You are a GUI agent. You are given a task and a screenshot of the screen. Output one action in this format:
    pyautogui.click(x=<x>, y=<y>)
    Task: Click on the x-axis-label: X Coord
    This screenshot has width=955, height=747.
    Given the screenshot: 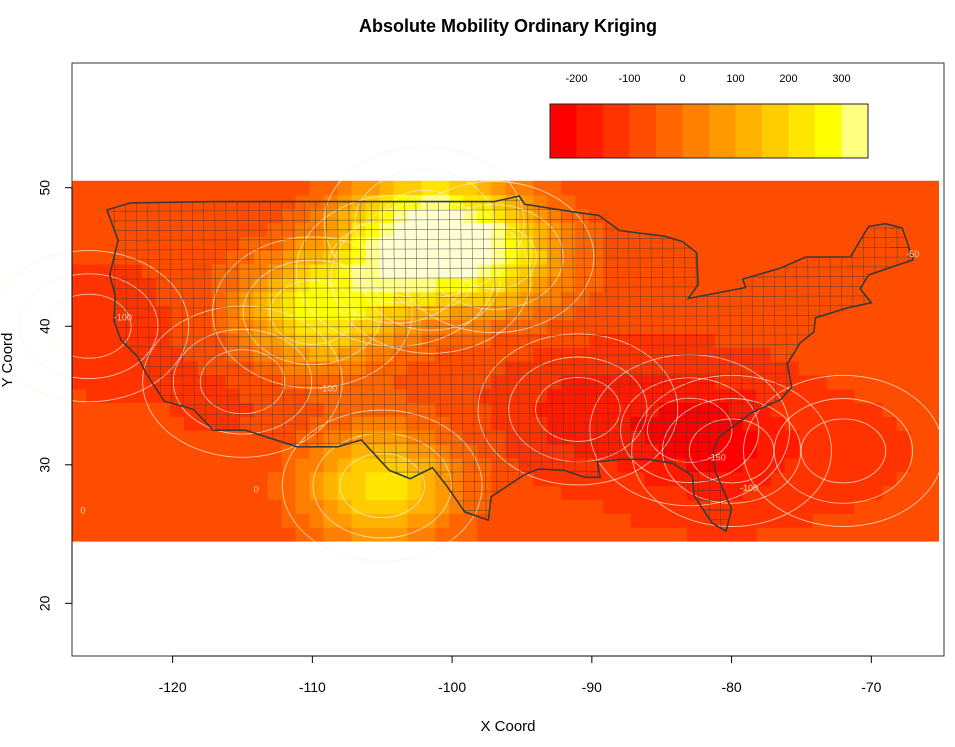 What is the action you would take?
    pyautogui.click(x=507, y=726)
    